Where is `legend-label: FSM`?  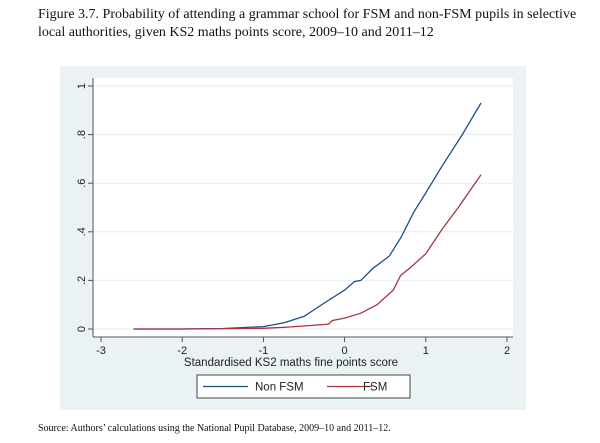 legend-label: FSM is located at coordinates (375, 388).